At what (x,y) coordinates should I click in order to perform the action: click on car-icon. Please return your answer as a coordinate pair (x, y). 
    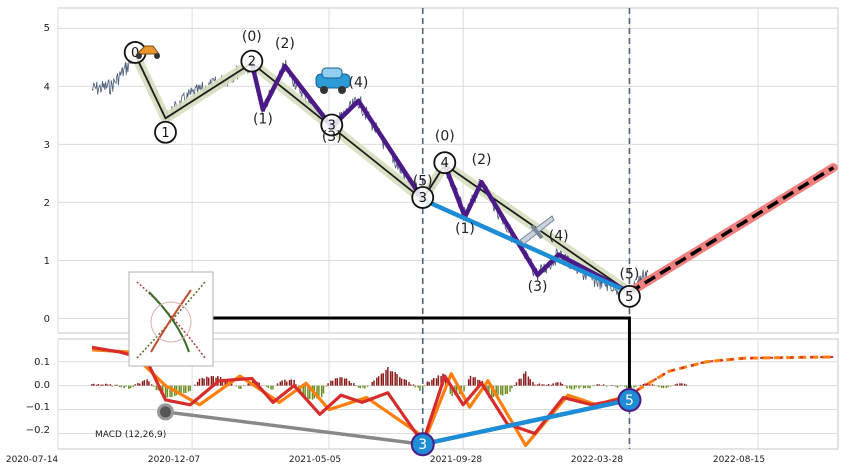
    Looking at the image, I should click on (333, 80).